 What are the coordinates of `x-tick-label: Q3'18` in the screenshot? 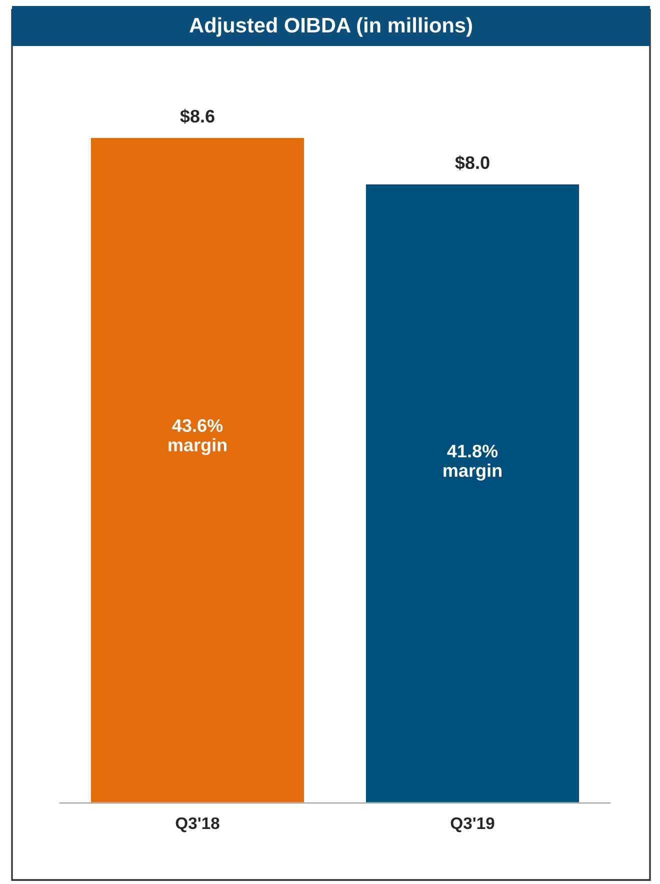 It's located at (198, 824).